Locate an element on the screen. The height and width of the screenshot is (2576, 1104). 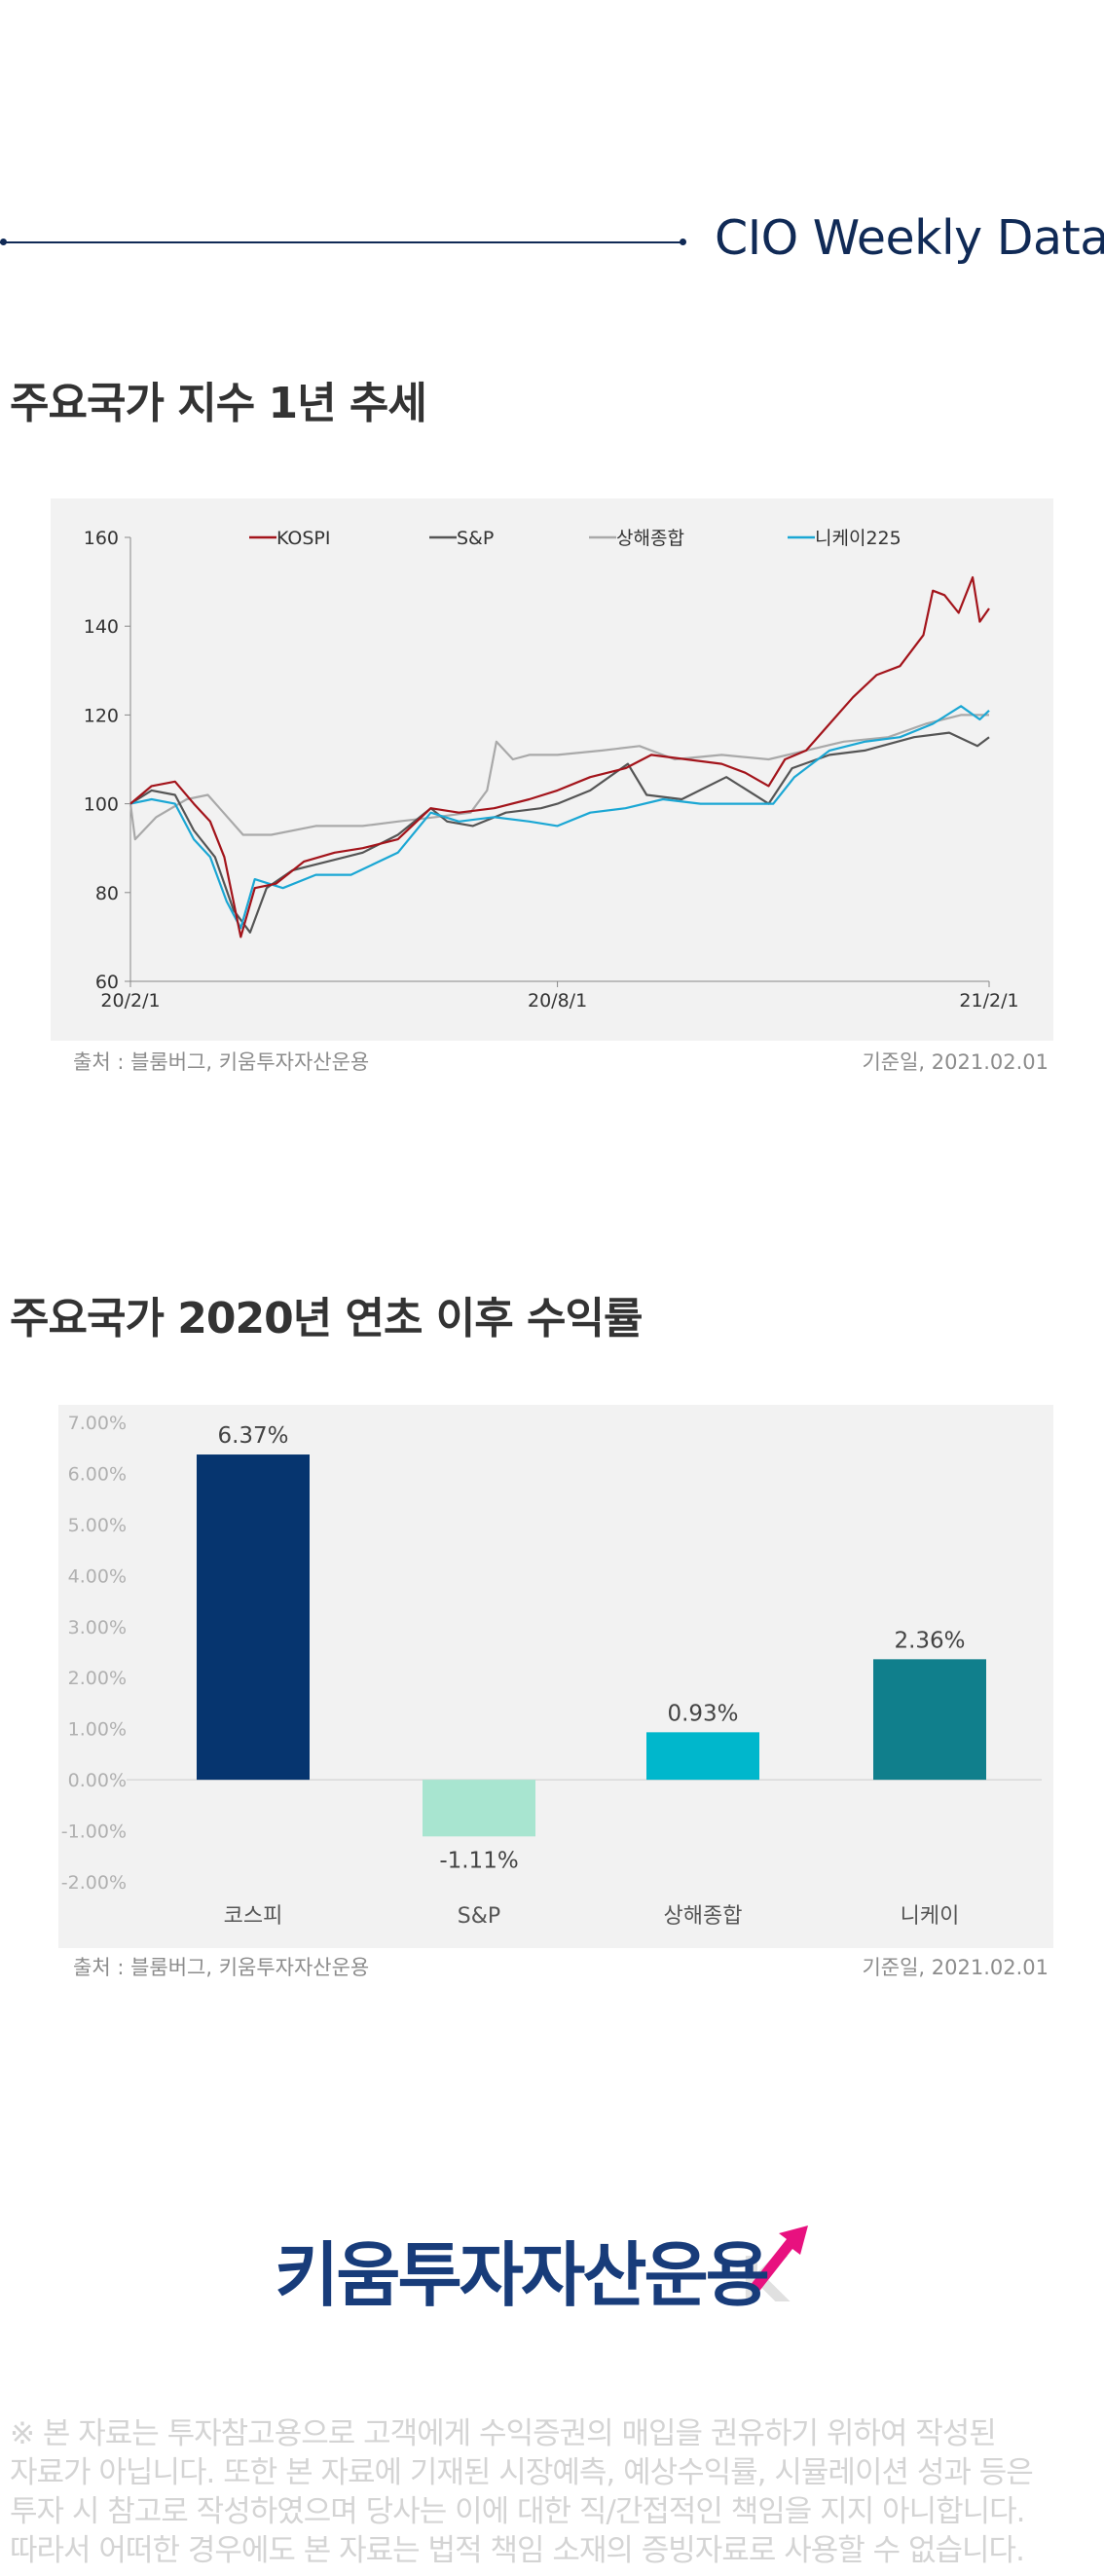
line-chart-date: 기준일, 2021.02.01 is located at coordinates (955, 1062).